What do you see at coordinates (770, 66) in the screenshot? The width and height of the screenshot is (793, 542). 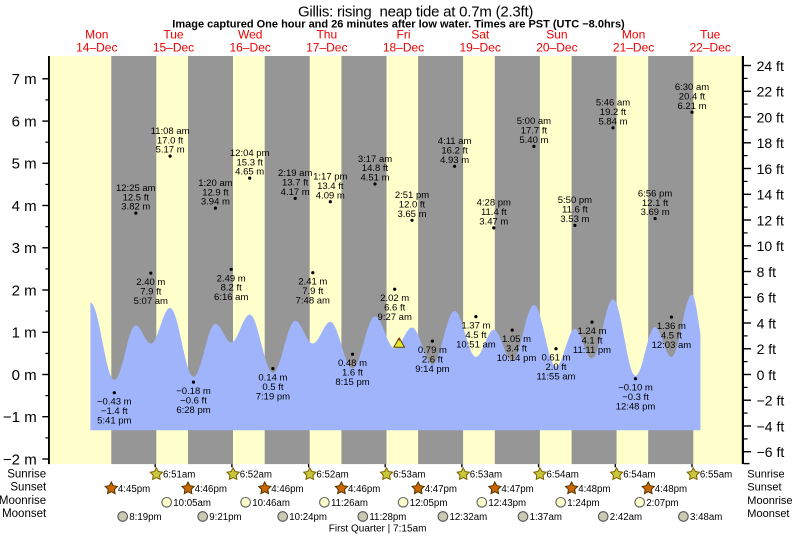 I see `svg-text: 24 ft` at bounding box center [770, 66].